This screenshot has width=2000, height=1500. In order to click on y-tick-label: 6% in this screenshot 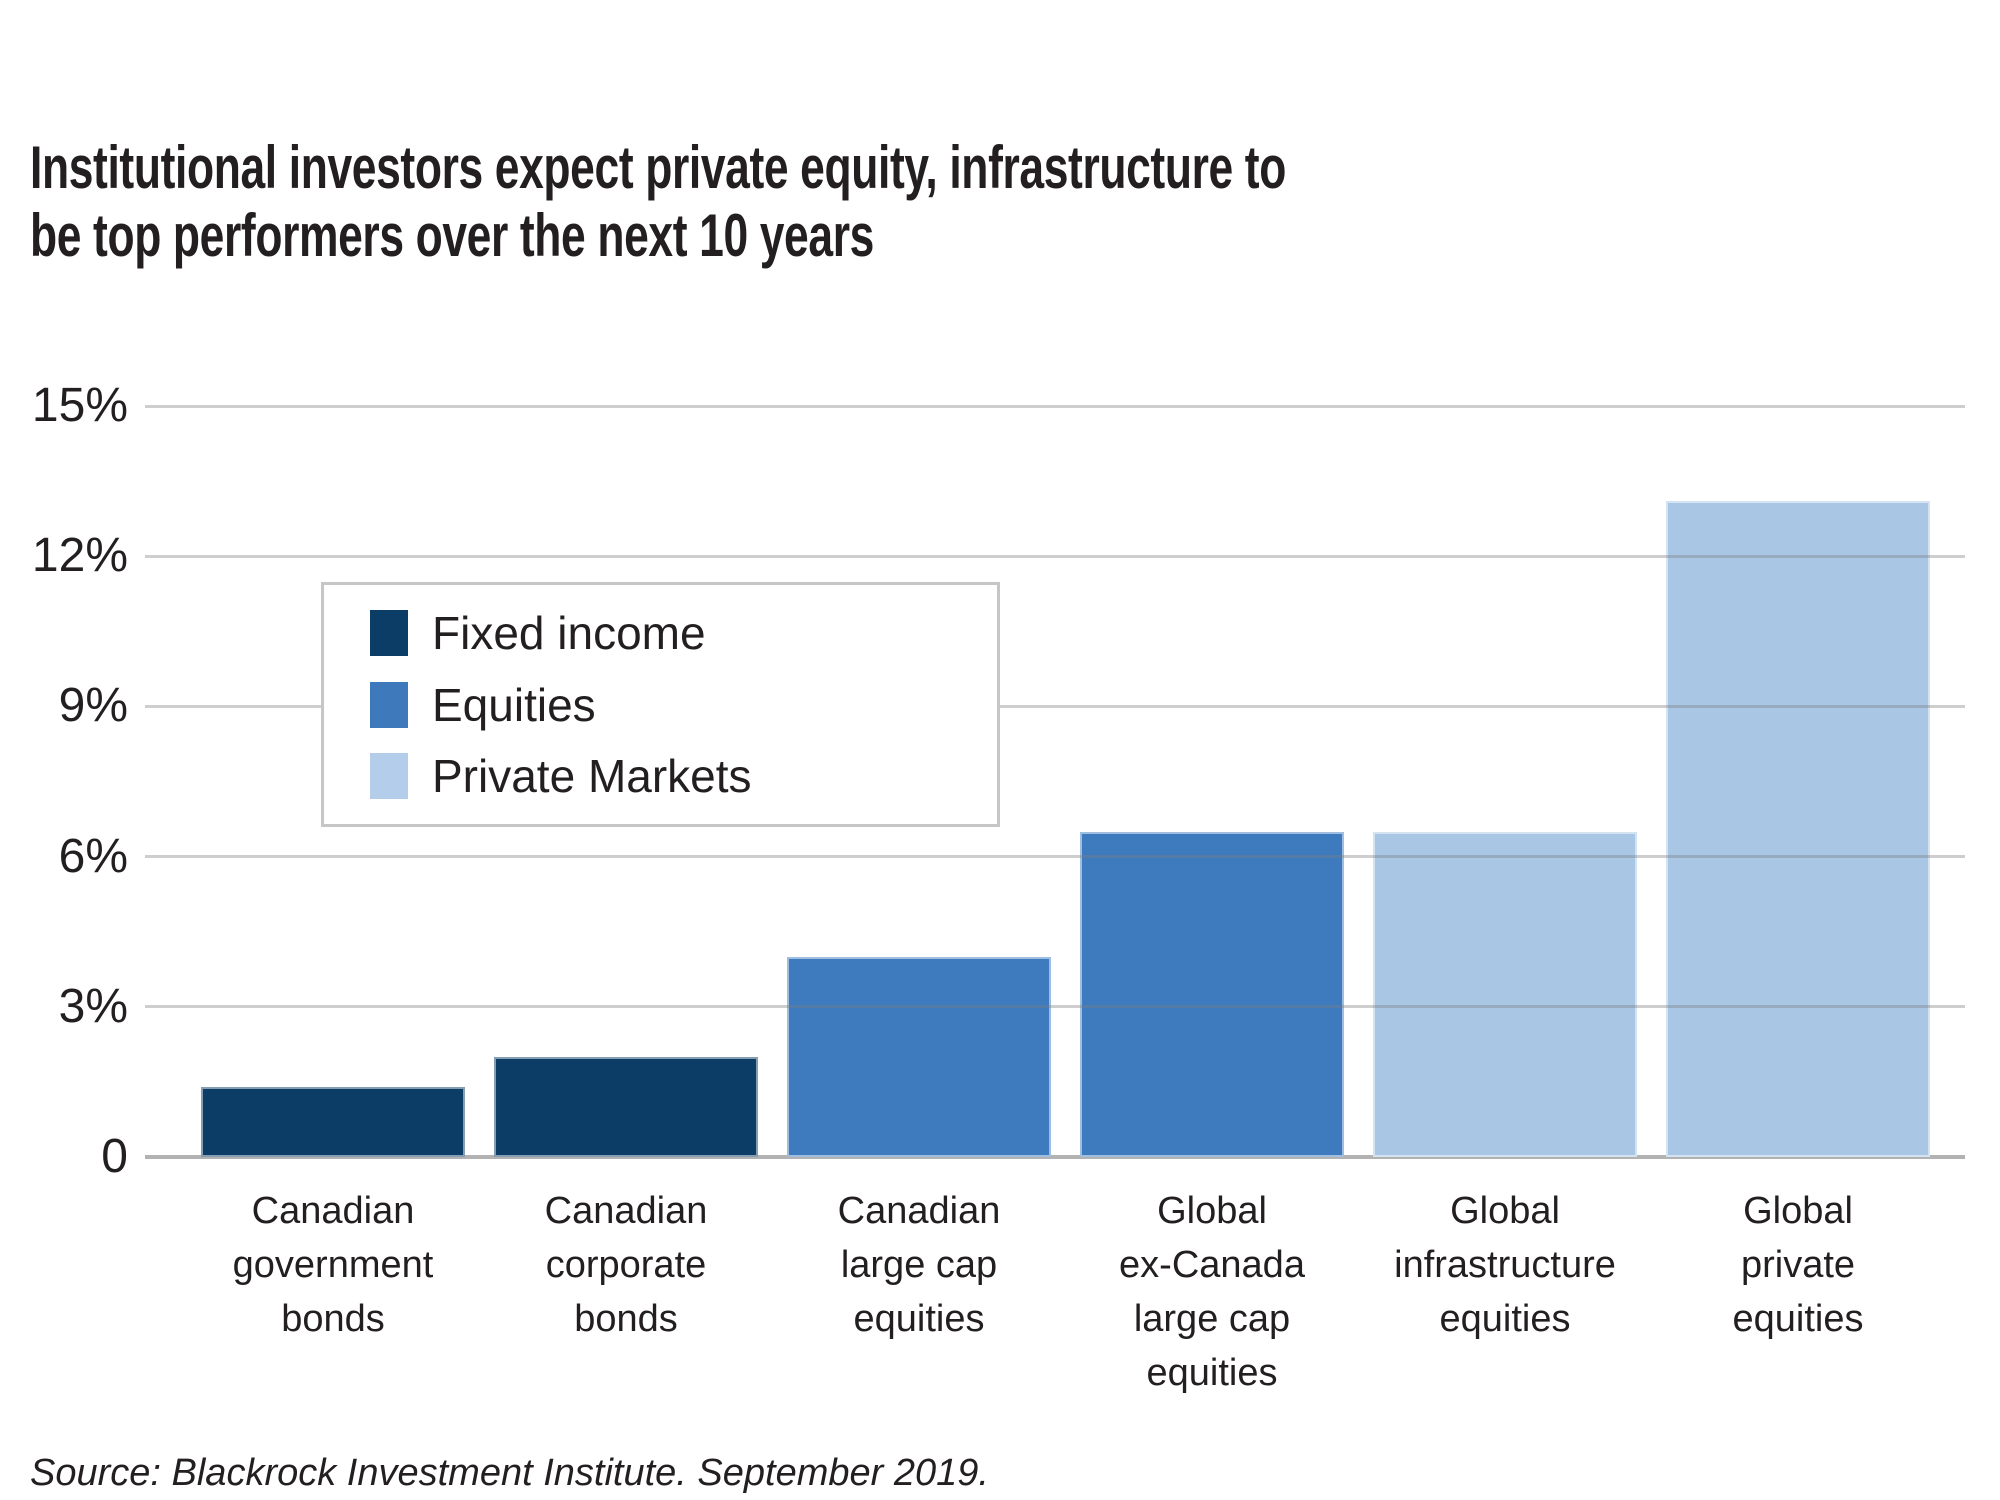, I will do `click(93, 856)`.